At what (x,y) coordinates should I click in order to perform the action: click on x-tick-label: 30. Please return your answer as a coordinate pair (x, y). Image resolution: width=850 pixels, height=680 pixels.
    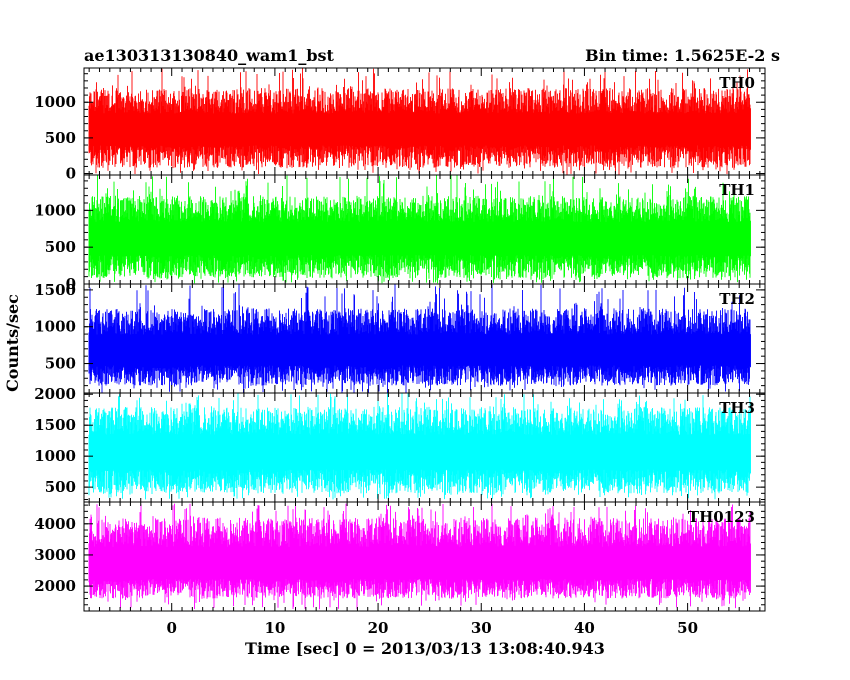
    Looking at the image, I should click on (481, 628).